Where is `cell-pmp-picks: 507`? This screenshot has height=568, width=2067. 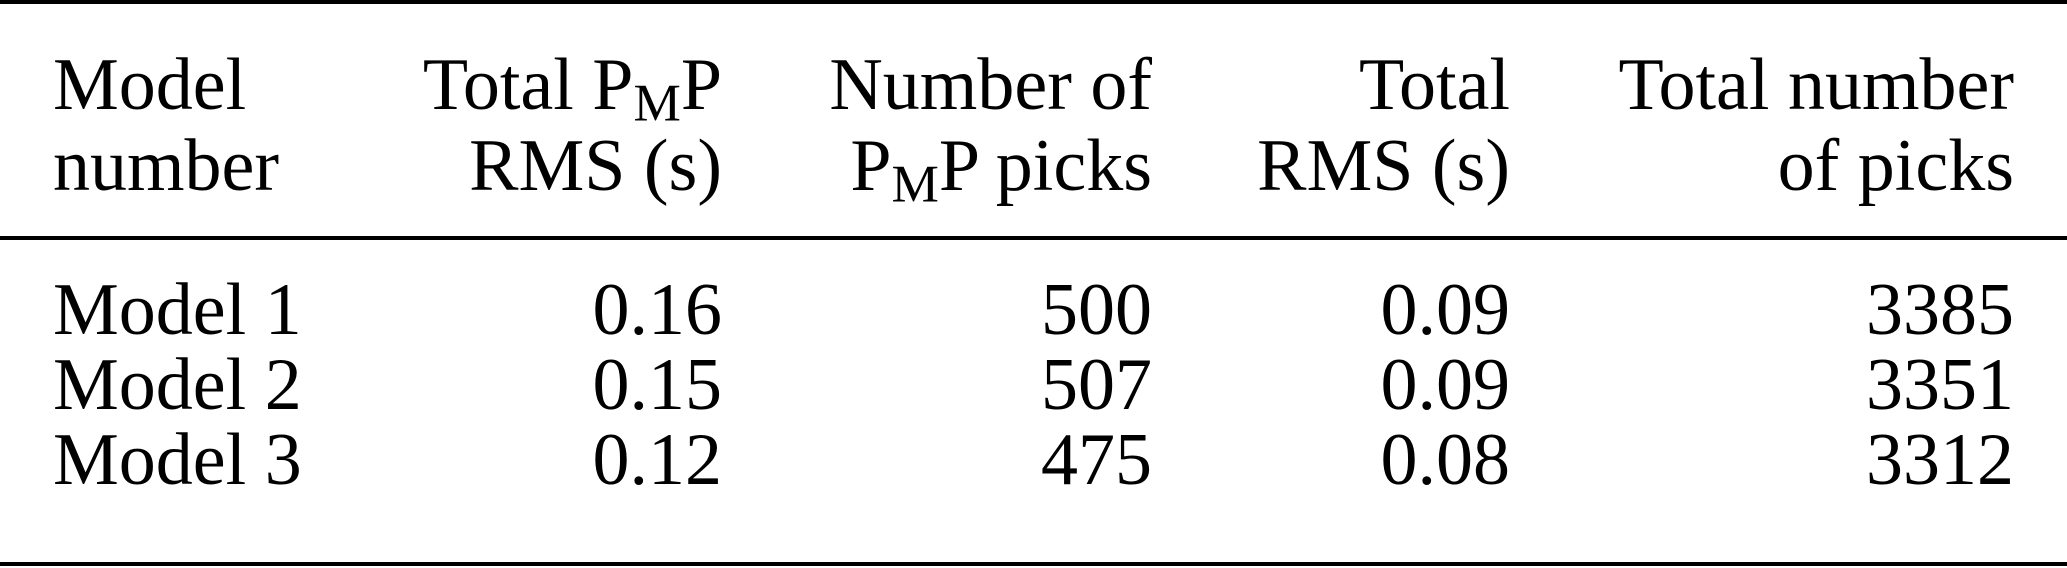 cell-pmp-picks: 507 is located at coordinates (1096, 385).